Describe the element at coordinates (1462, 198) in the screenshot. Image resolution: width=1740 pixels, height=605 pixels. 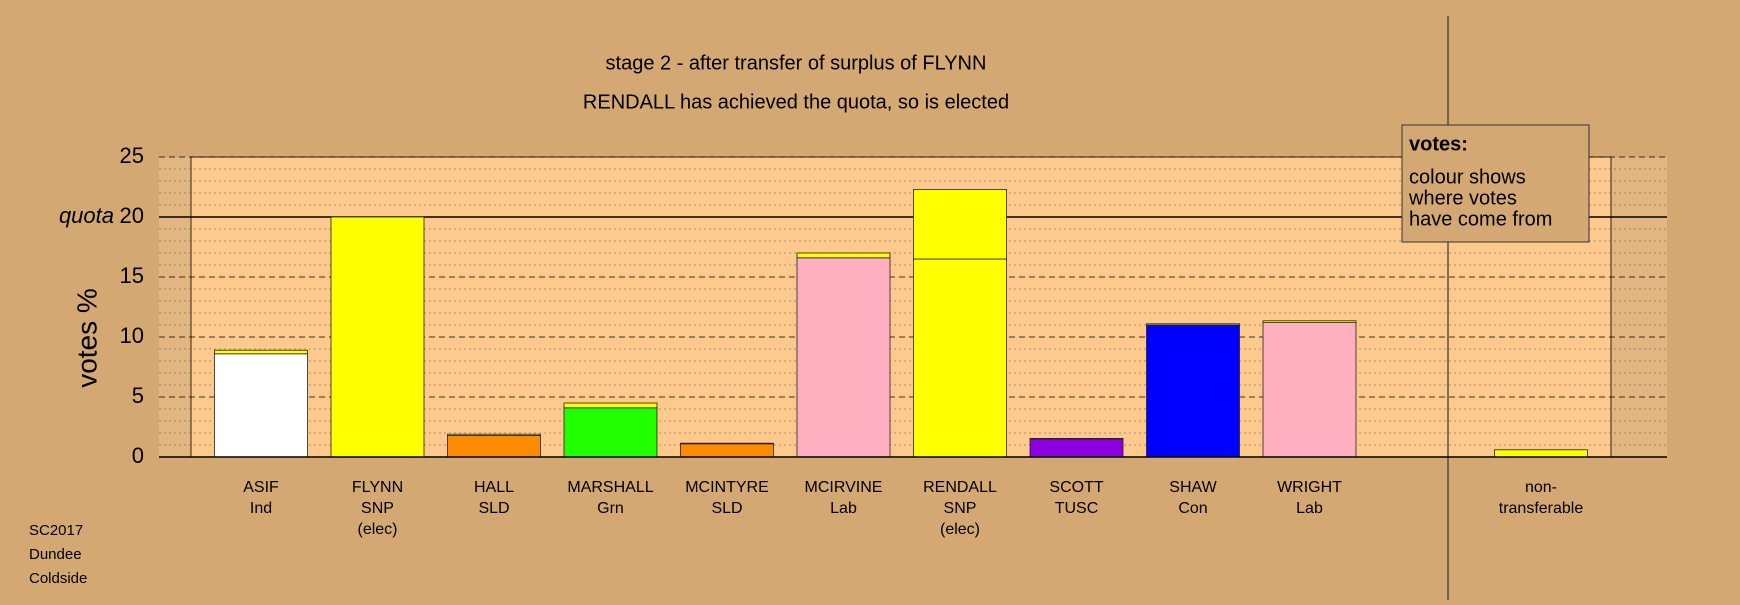
I see `legend-text: where votes` at that location.